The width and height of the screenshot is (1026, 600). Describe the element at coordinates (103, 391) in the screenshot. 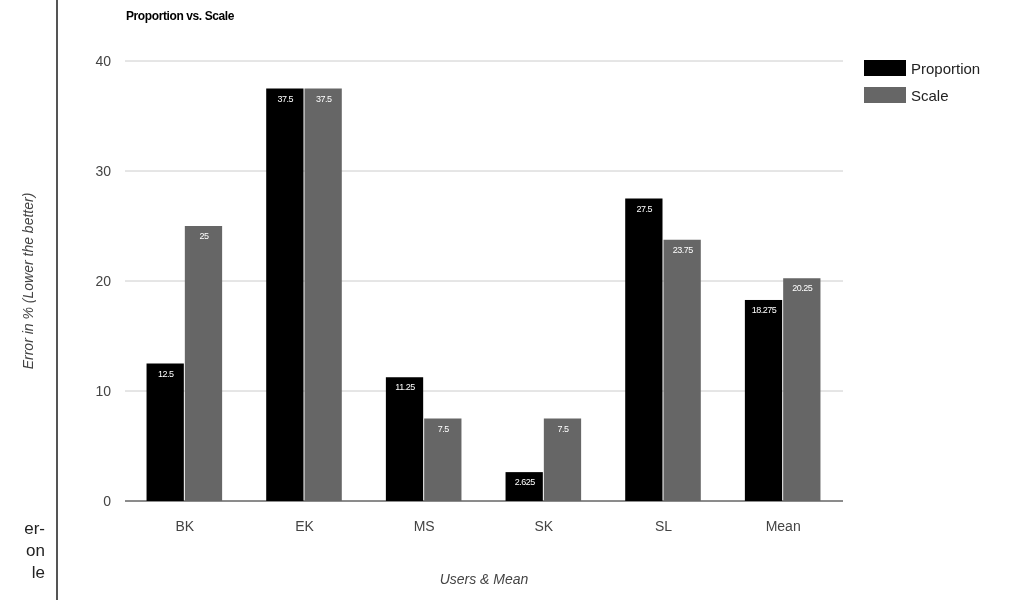

I see `y-tick-label: 10` at that location.